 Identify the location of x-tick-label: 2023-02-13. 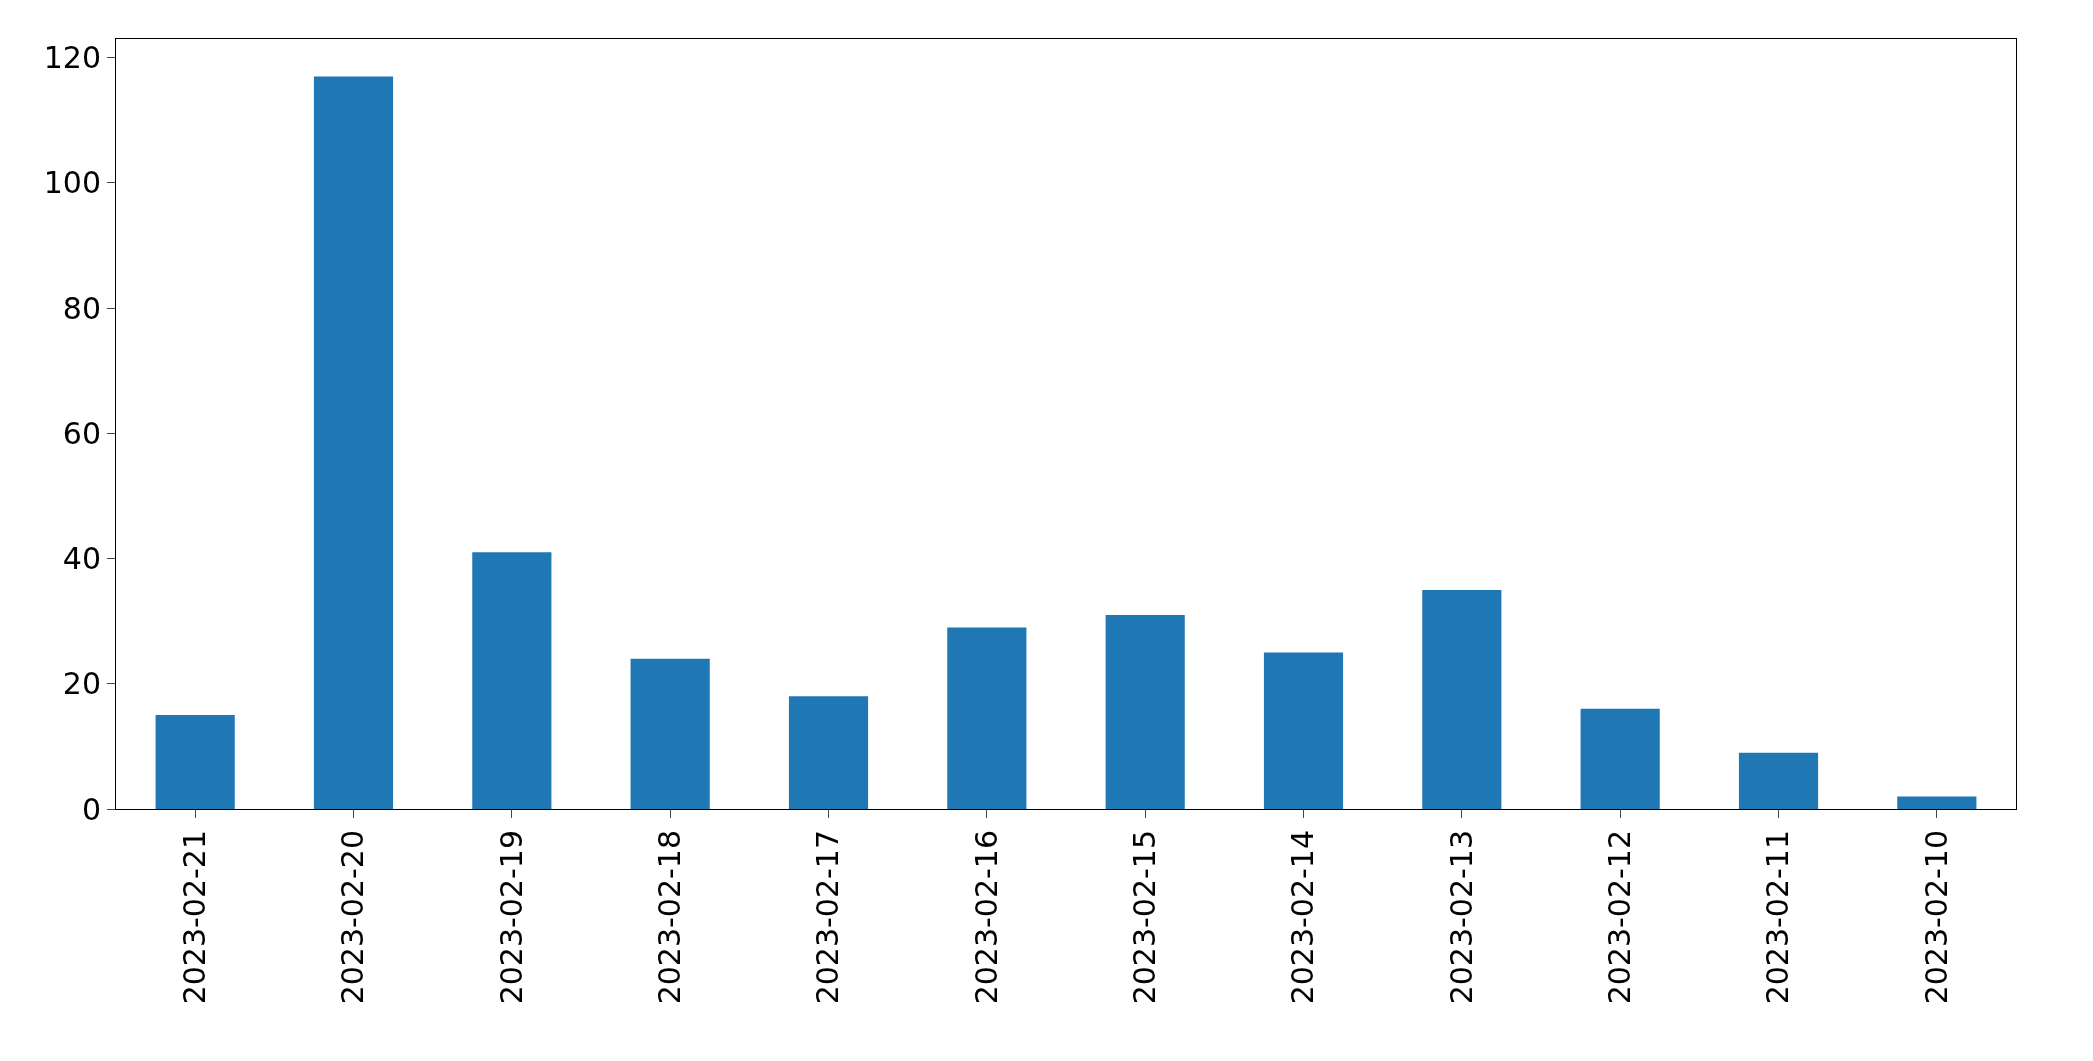
(1461, 917).